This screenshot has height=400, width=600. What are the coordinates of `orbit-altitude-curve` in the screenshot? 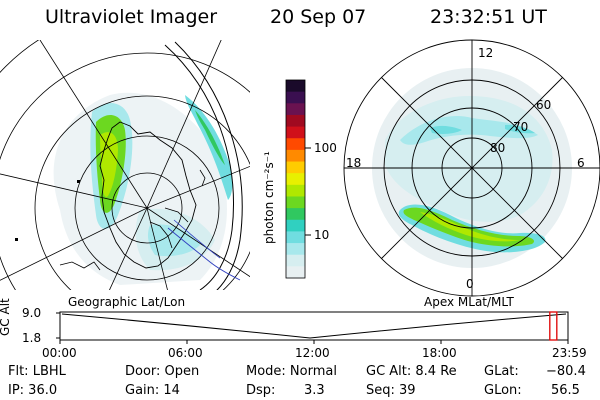 It's located at (314, 326).